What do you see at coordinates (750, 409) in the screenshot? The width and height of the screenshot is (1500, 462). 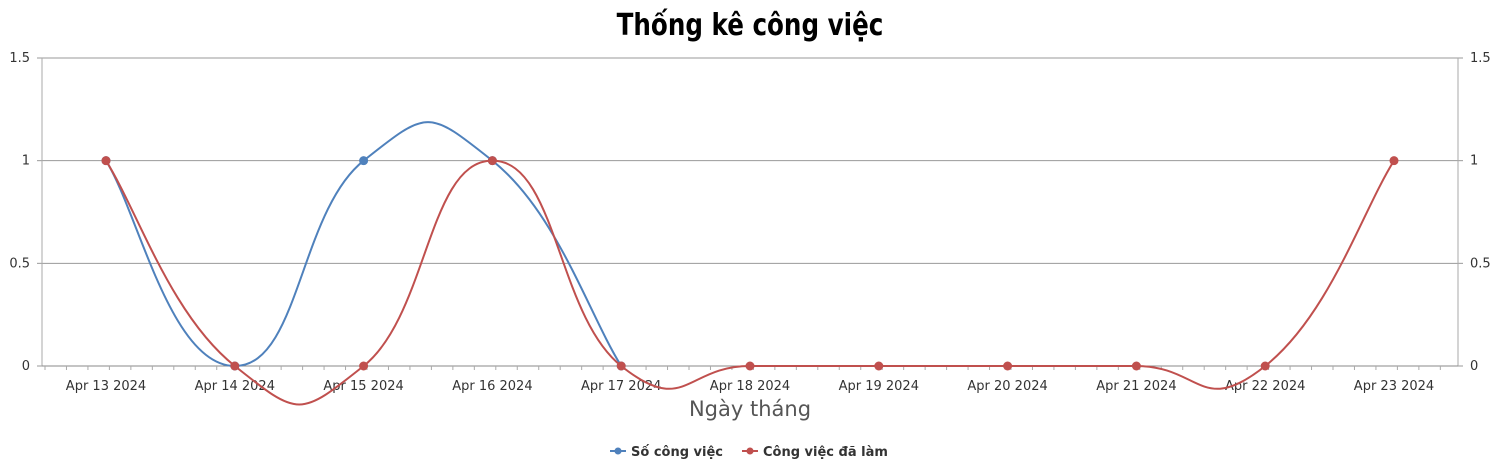 I see `x-axis-title: Ngày tháng` at bounding box center [750, 409].